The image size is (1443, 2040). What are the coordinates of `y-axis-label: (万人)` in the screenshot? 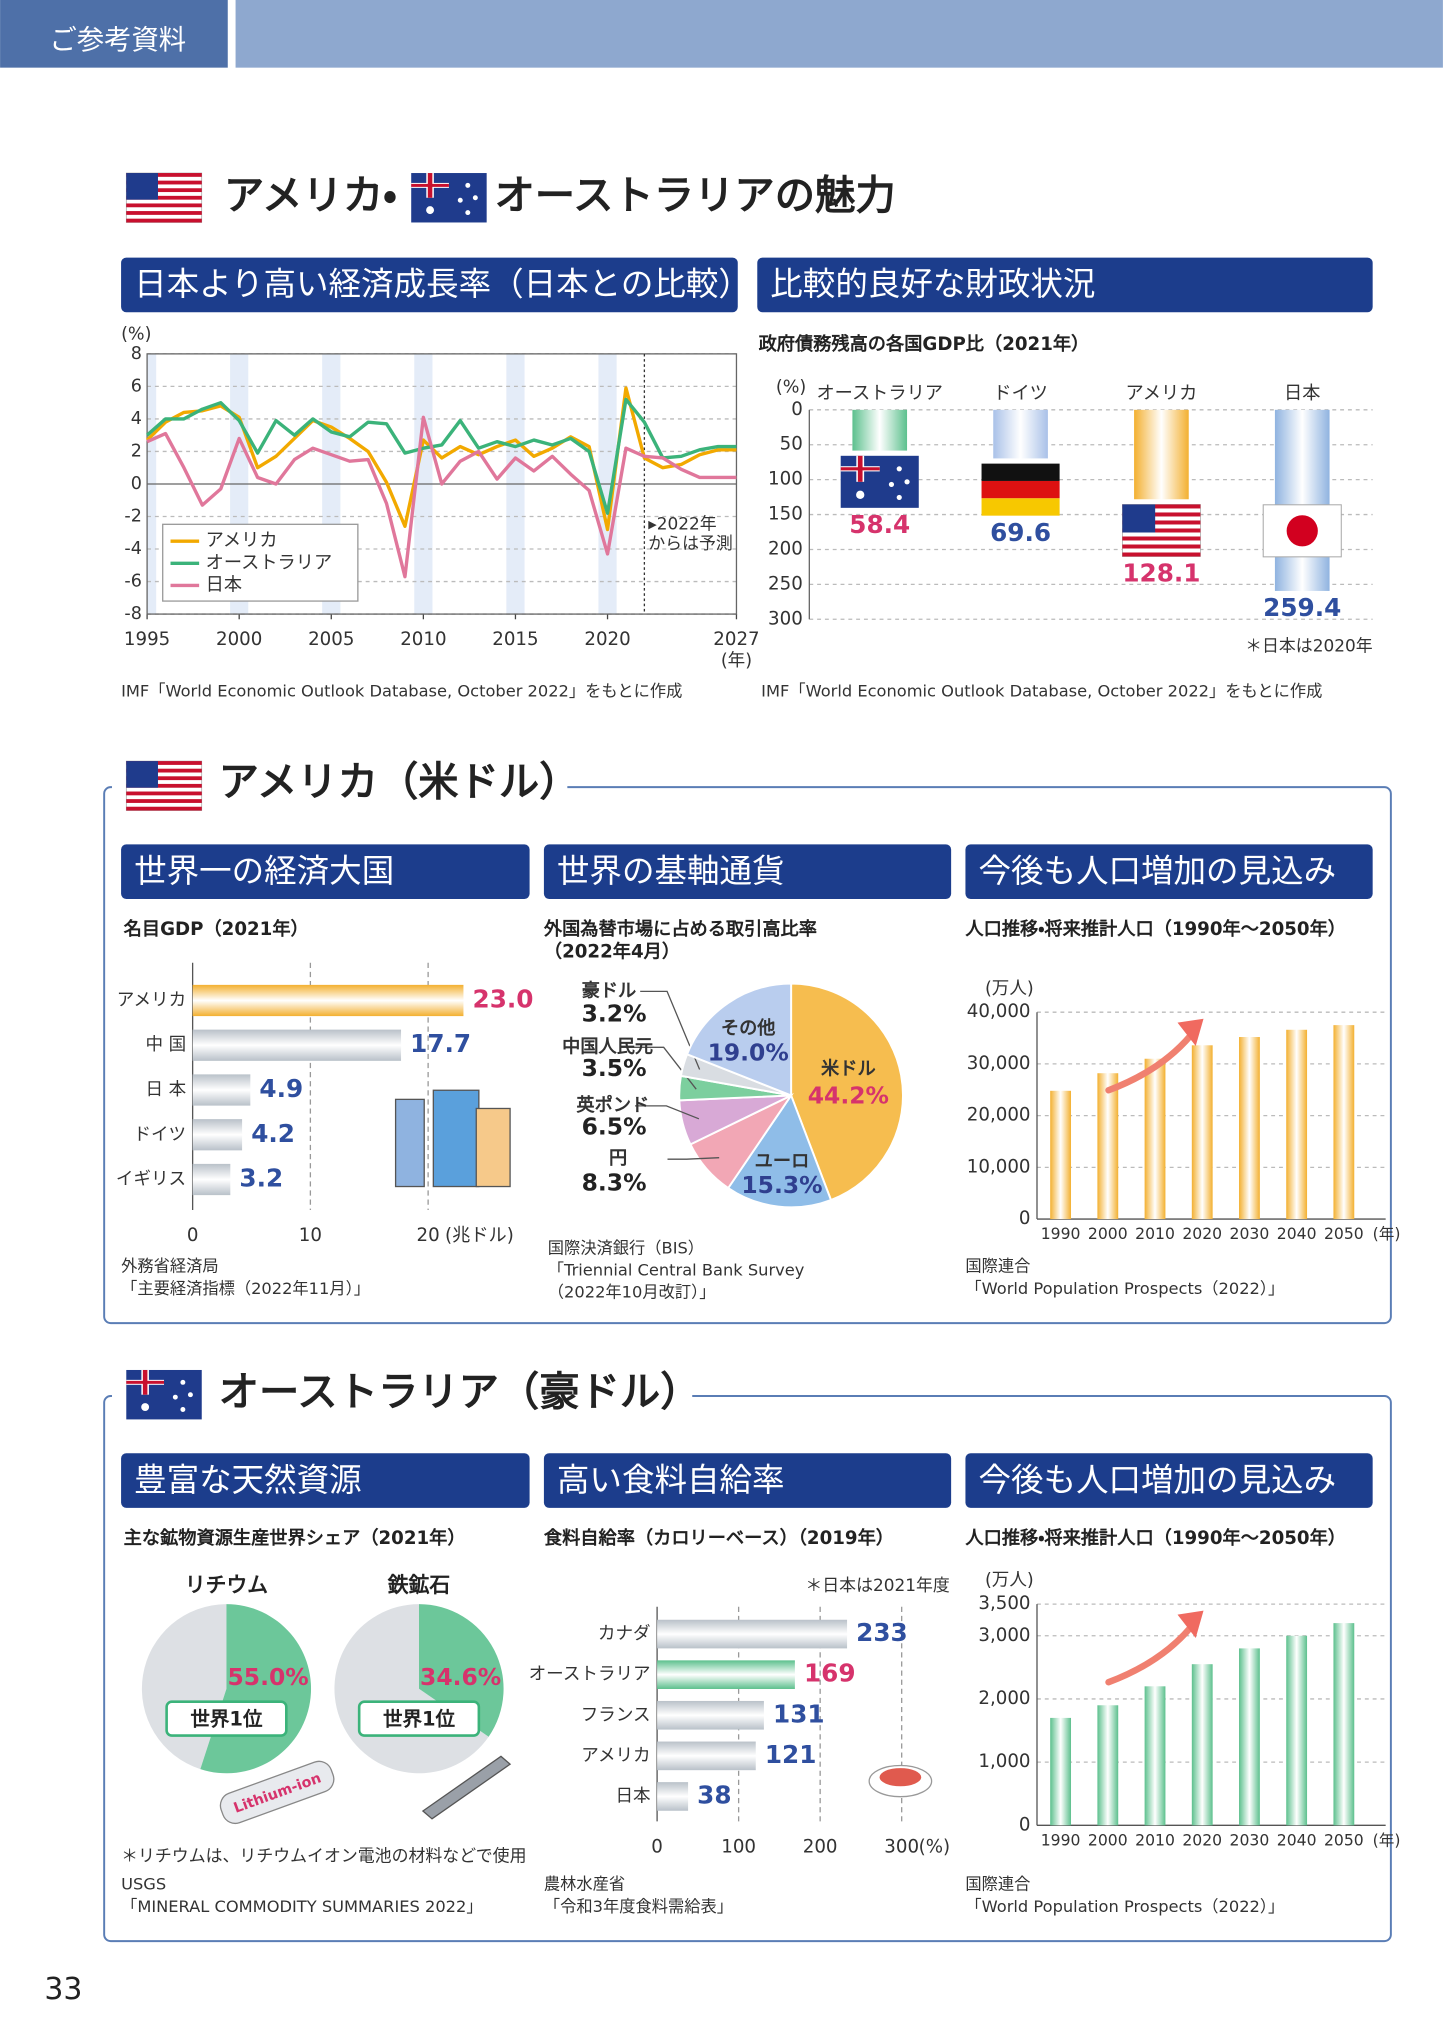 It's located at (1009, 989).